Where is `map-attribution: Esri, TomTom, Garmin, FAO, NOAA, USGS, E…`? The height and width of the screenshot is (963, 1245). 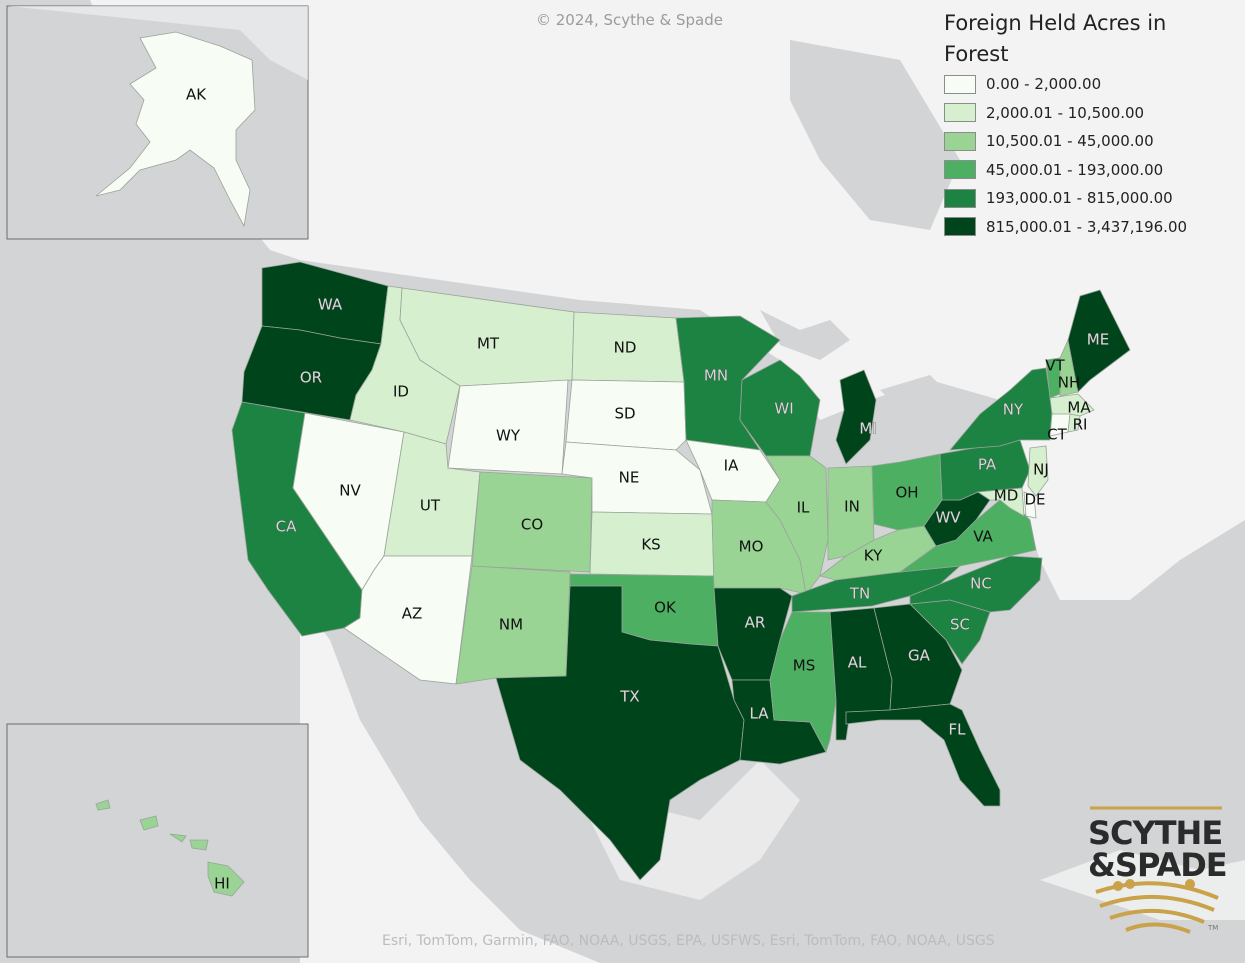 map-attribution: Esri, TomTom, Garmin, FAO, NOAA, USGS, E… is located at coordinates (688, 941).